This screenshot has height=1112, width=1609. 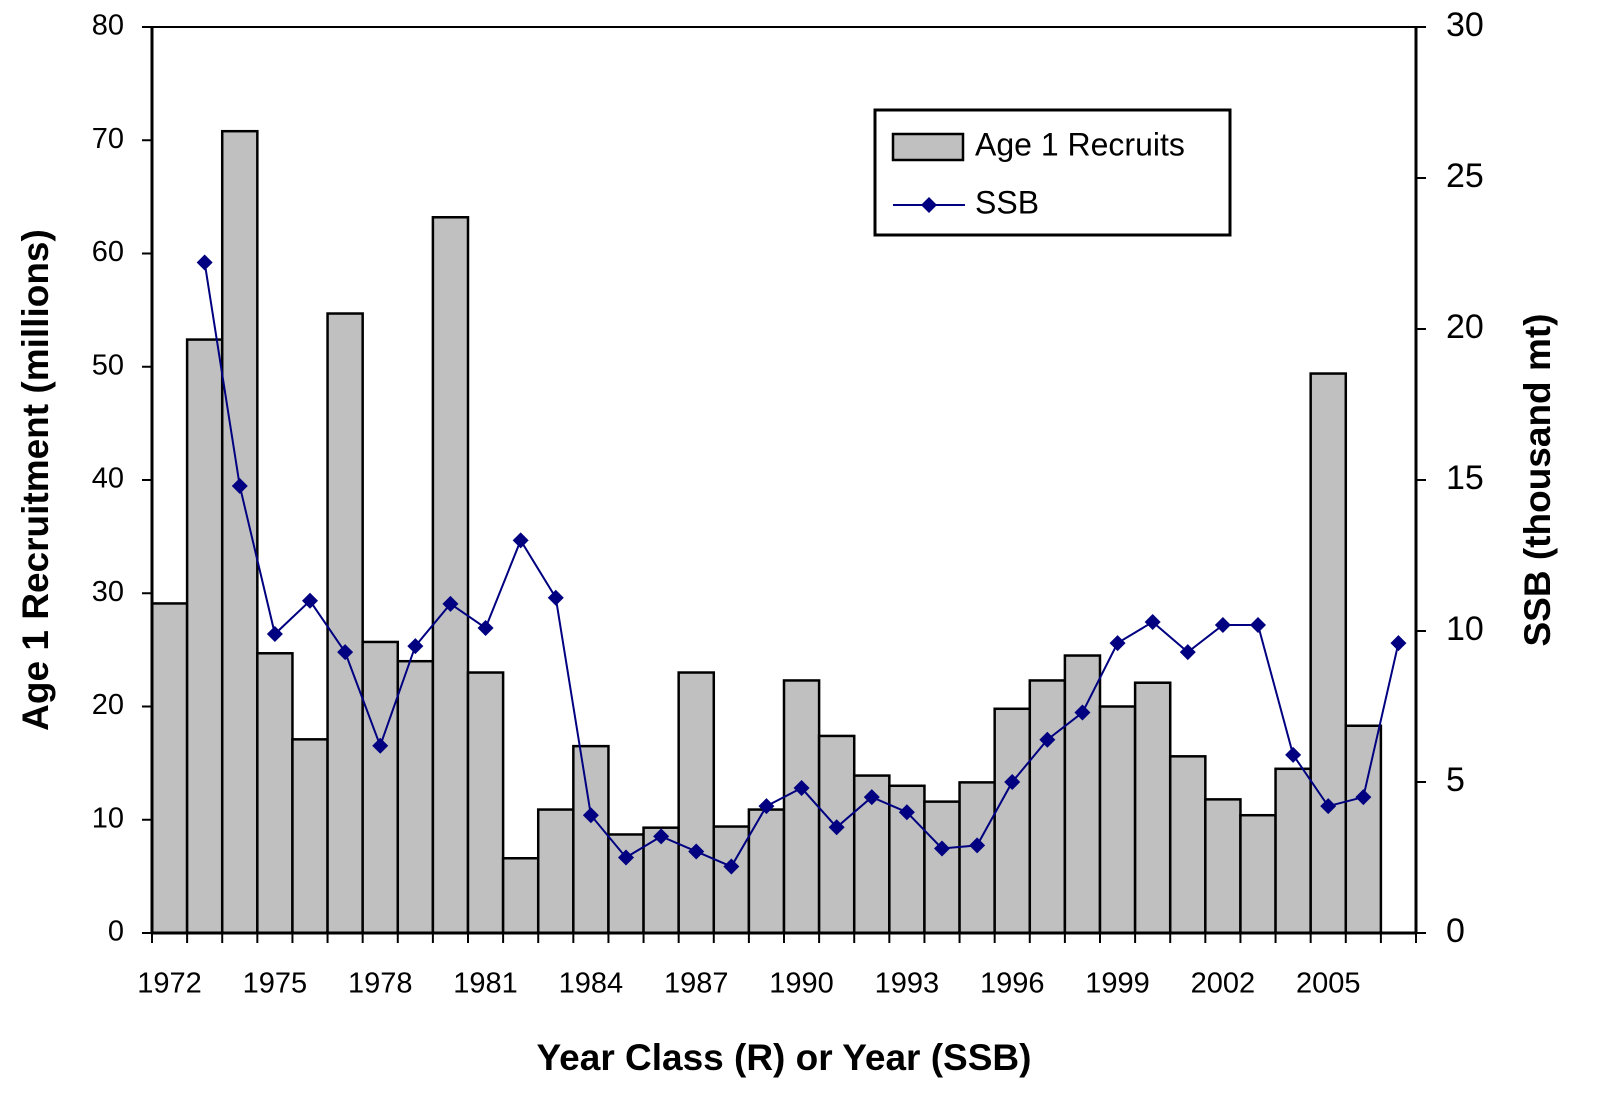 I want to click on x-tick-label: 2005, so click(x=1328, y=984).